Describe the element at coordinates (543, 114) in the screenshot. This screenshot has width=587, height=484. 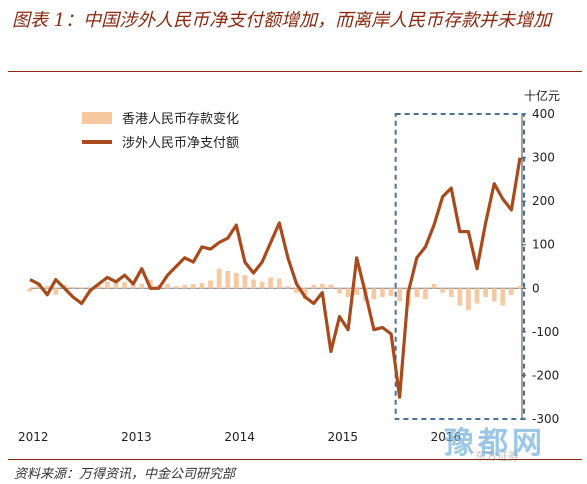
I see `y-tick-label: 400` at that location.